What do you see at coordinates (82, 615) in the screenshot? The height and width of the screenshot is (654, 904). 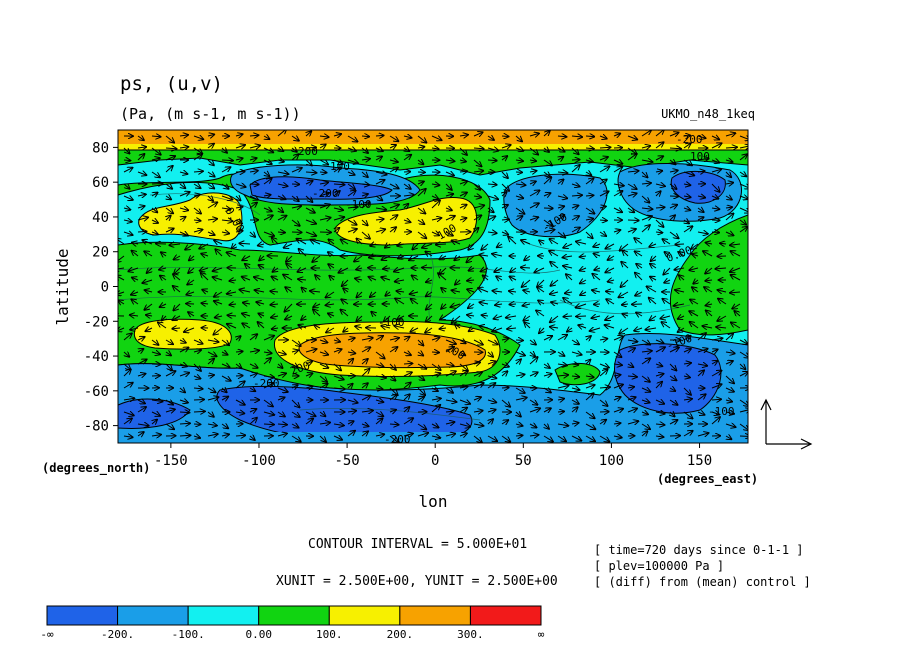 I see `colorbar-swatch` at bounding box center [82, 615].